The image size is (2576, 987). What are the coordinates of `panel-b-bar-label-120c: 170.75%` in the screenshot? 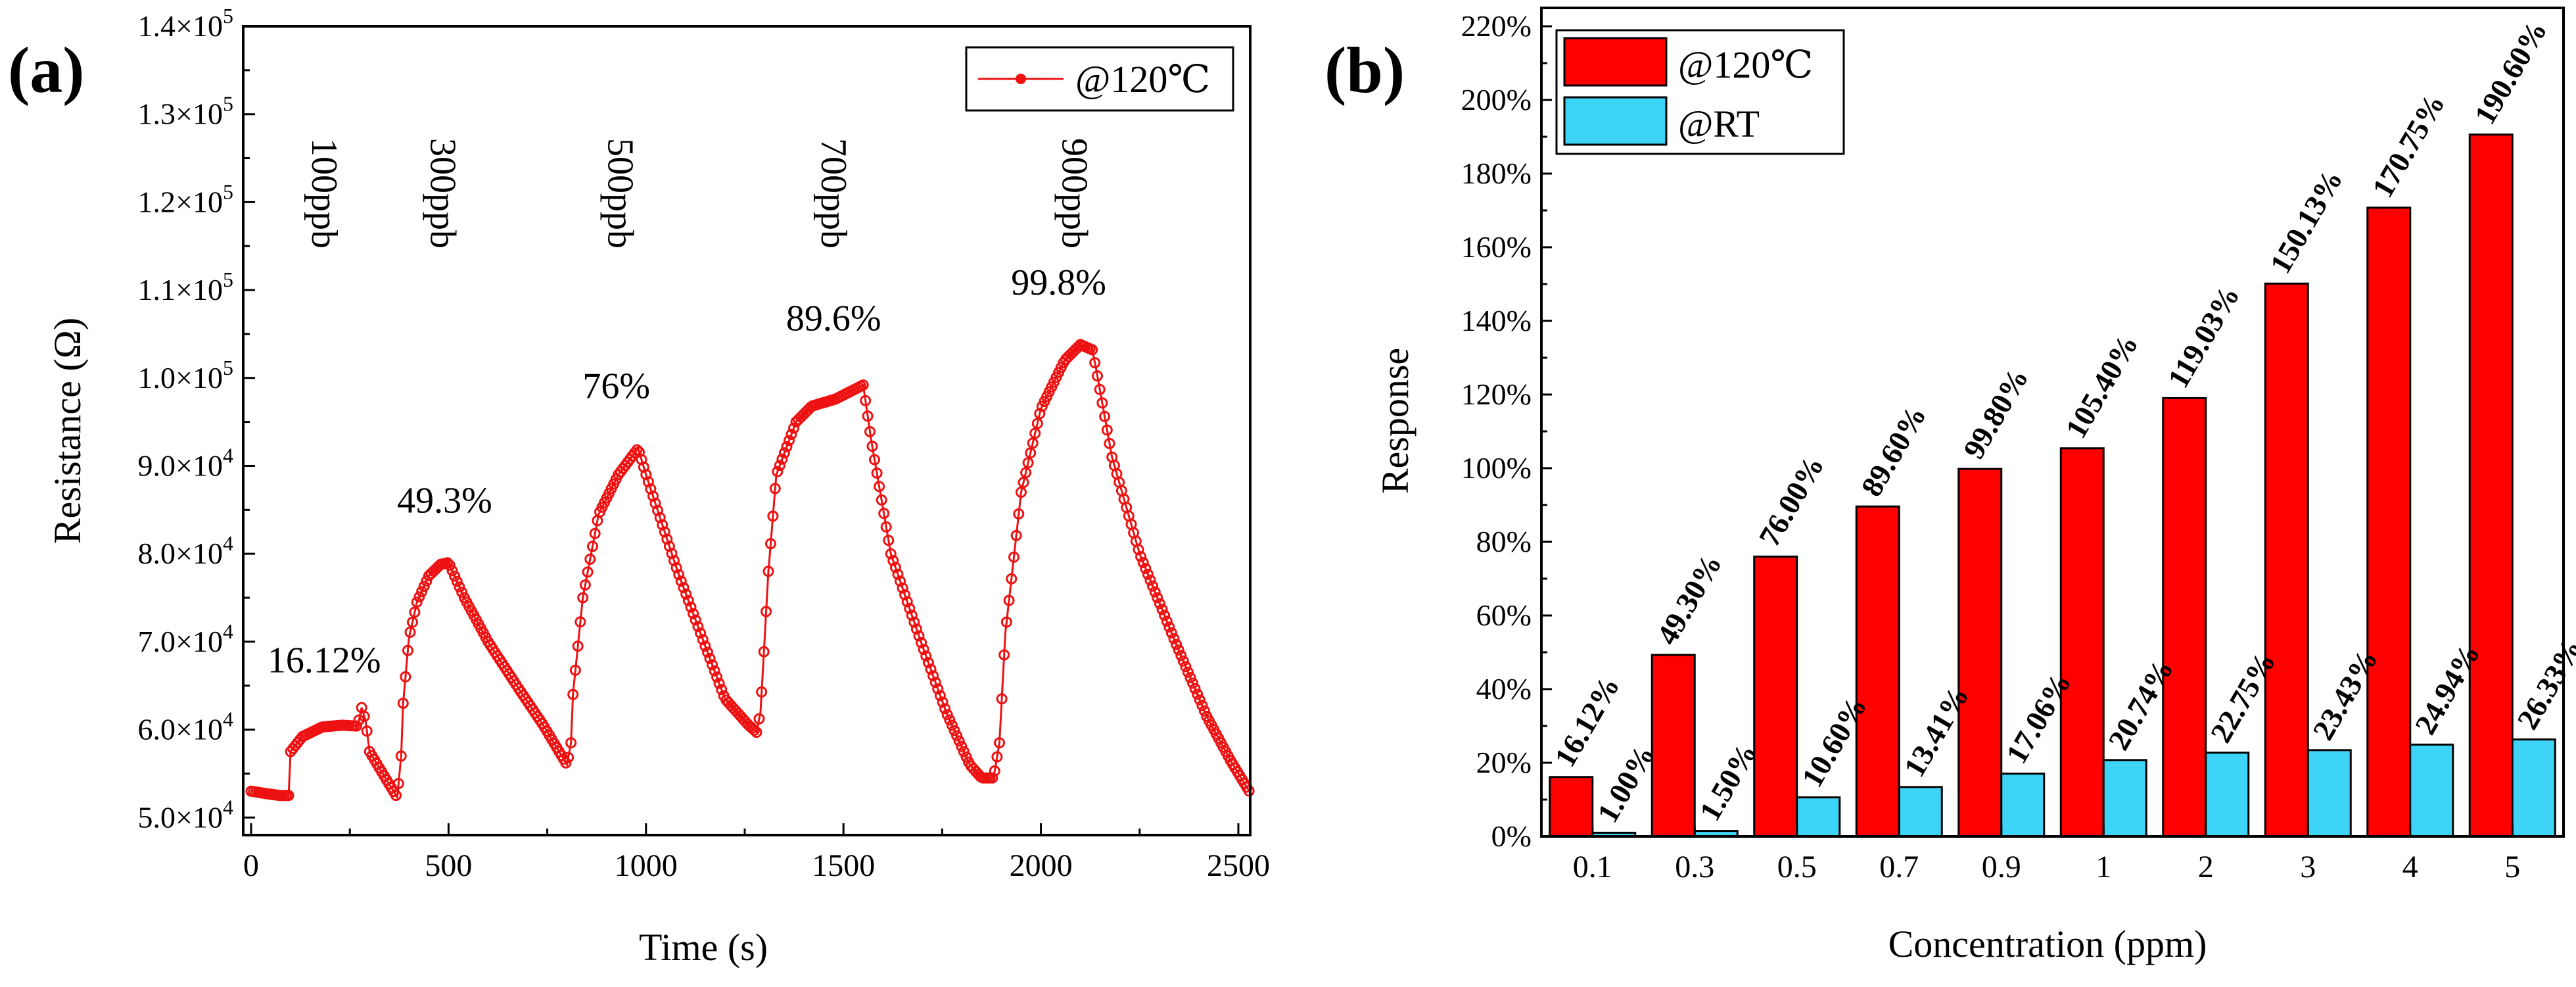 It's located at (2408, 145).